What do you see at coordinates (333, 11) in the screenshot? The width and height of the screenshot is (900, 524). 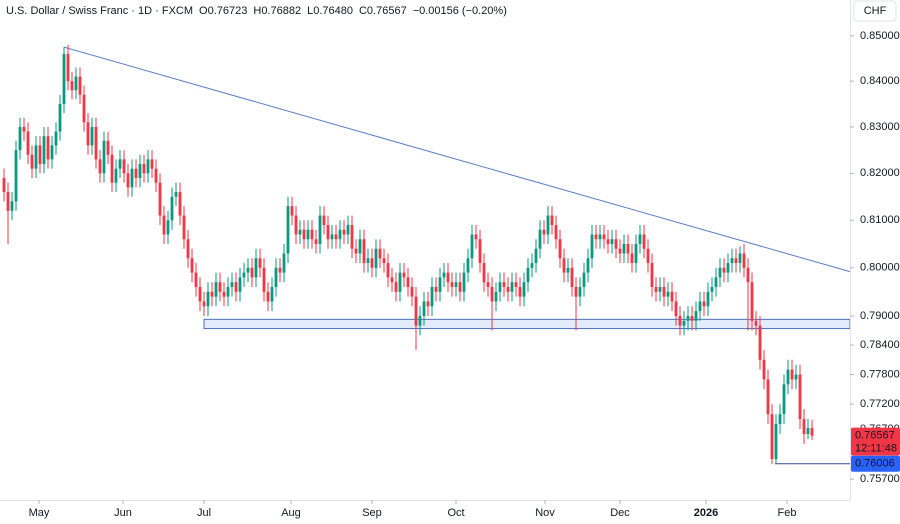 I see `ohlc-value: 0.76480` at bounding box center [333, 11].